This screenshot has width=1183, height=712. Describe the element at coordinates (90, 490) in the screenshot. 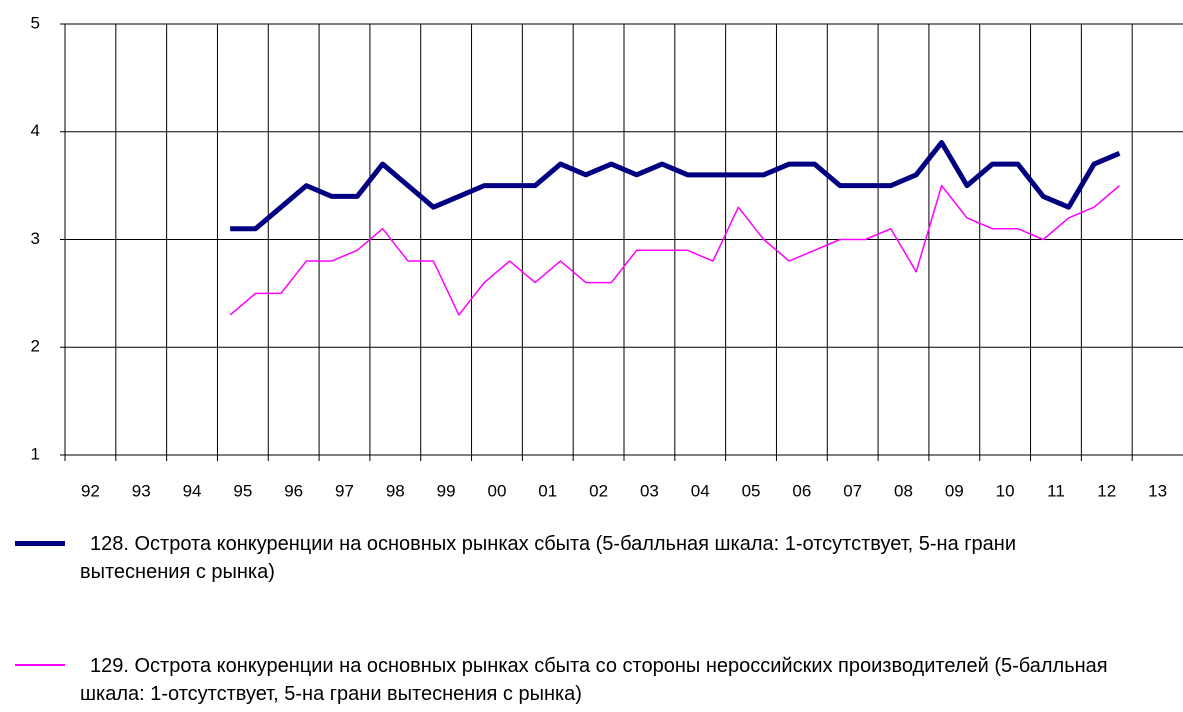

I see `x-tick-label: 92` at that location.